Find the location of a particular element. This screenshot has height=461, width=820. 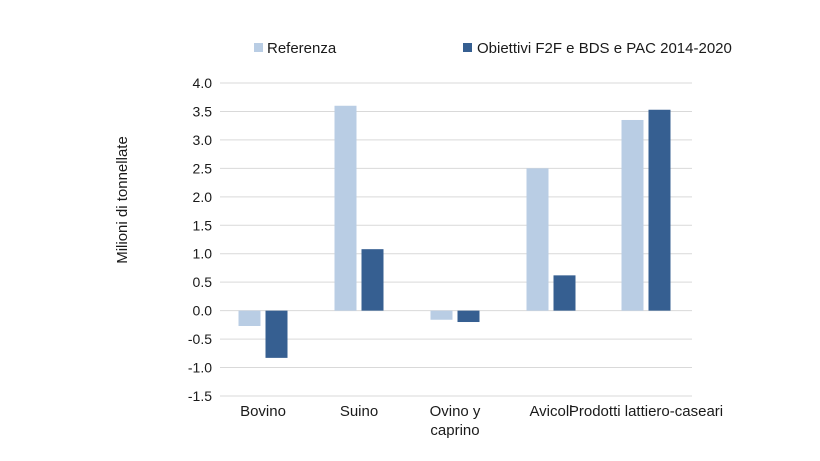

x-category-label: Ovino y is located at coordinates (455, 411).